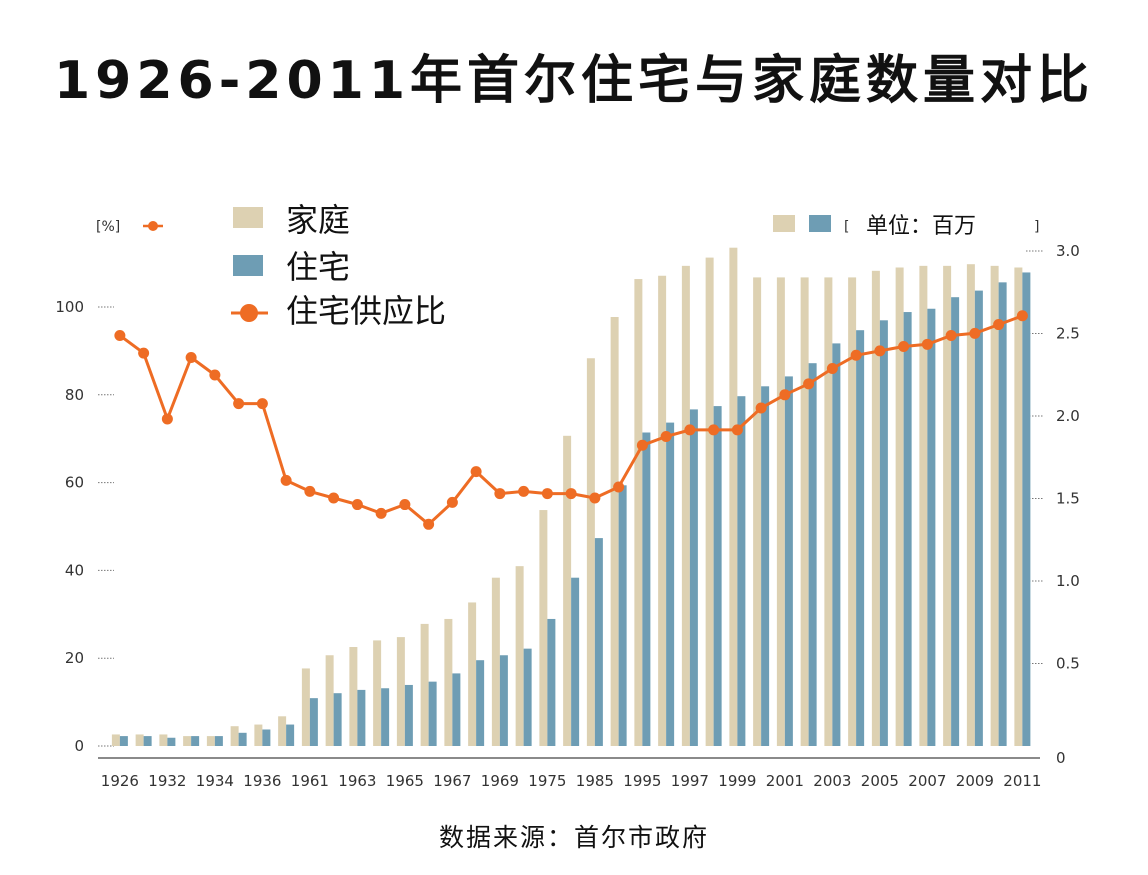 The width and height of the screenshot is (1148, 875). Describe the element at coordinates (74, 658) in the screenshot. I see `y-left-tick-label: 20` at that location.